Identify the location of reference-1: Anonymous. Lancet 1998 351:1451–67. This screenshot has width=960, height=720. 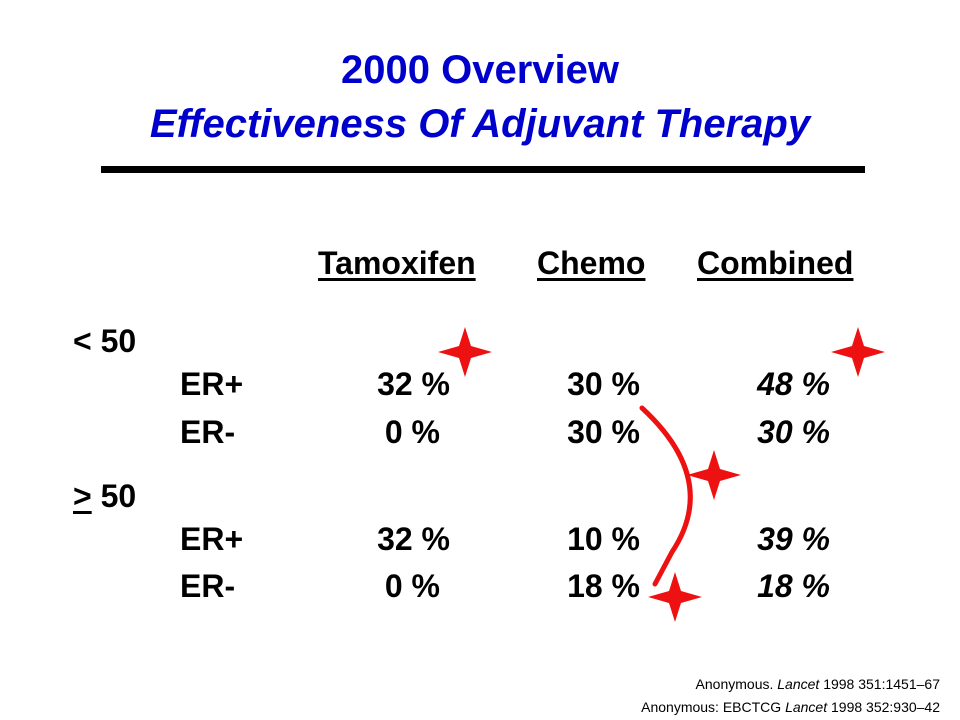
(818, 684).